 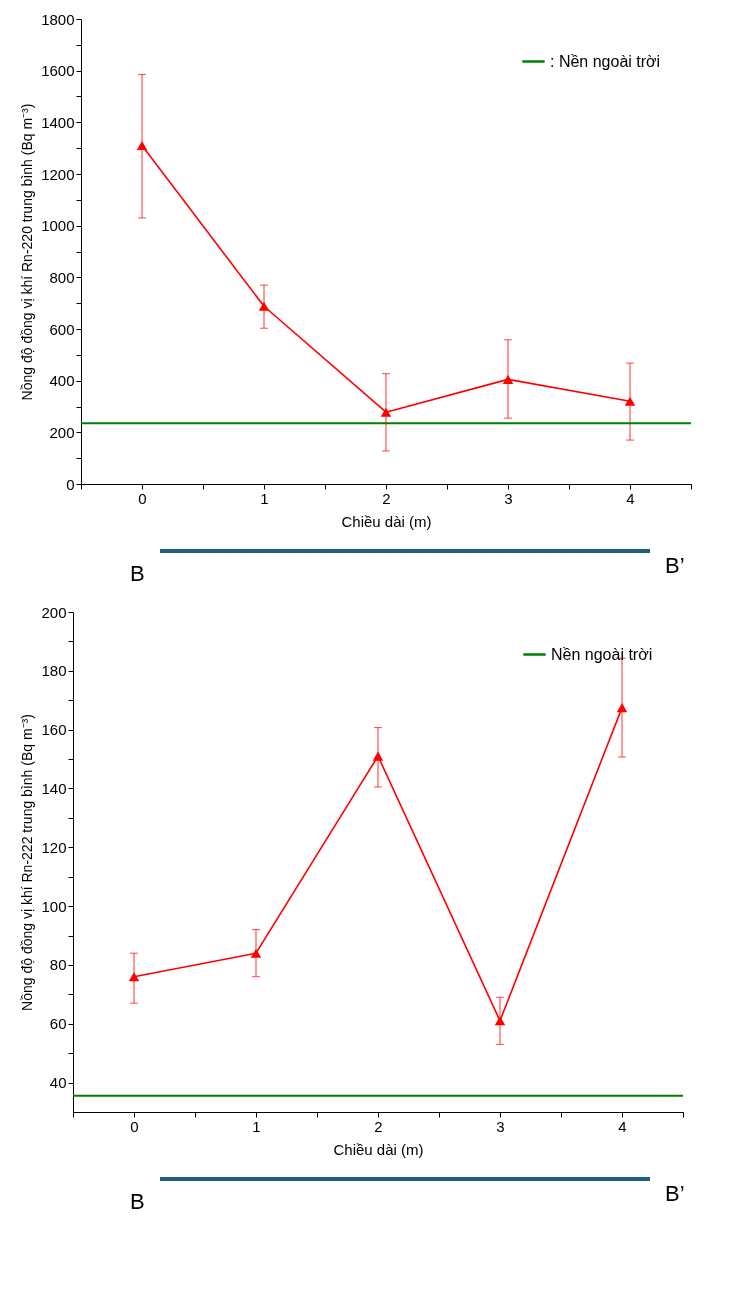 What do you see at coordinates (58, 226) in the screenshot?
I see `y-tick-label: 1000` at bounding box center [58, 226].